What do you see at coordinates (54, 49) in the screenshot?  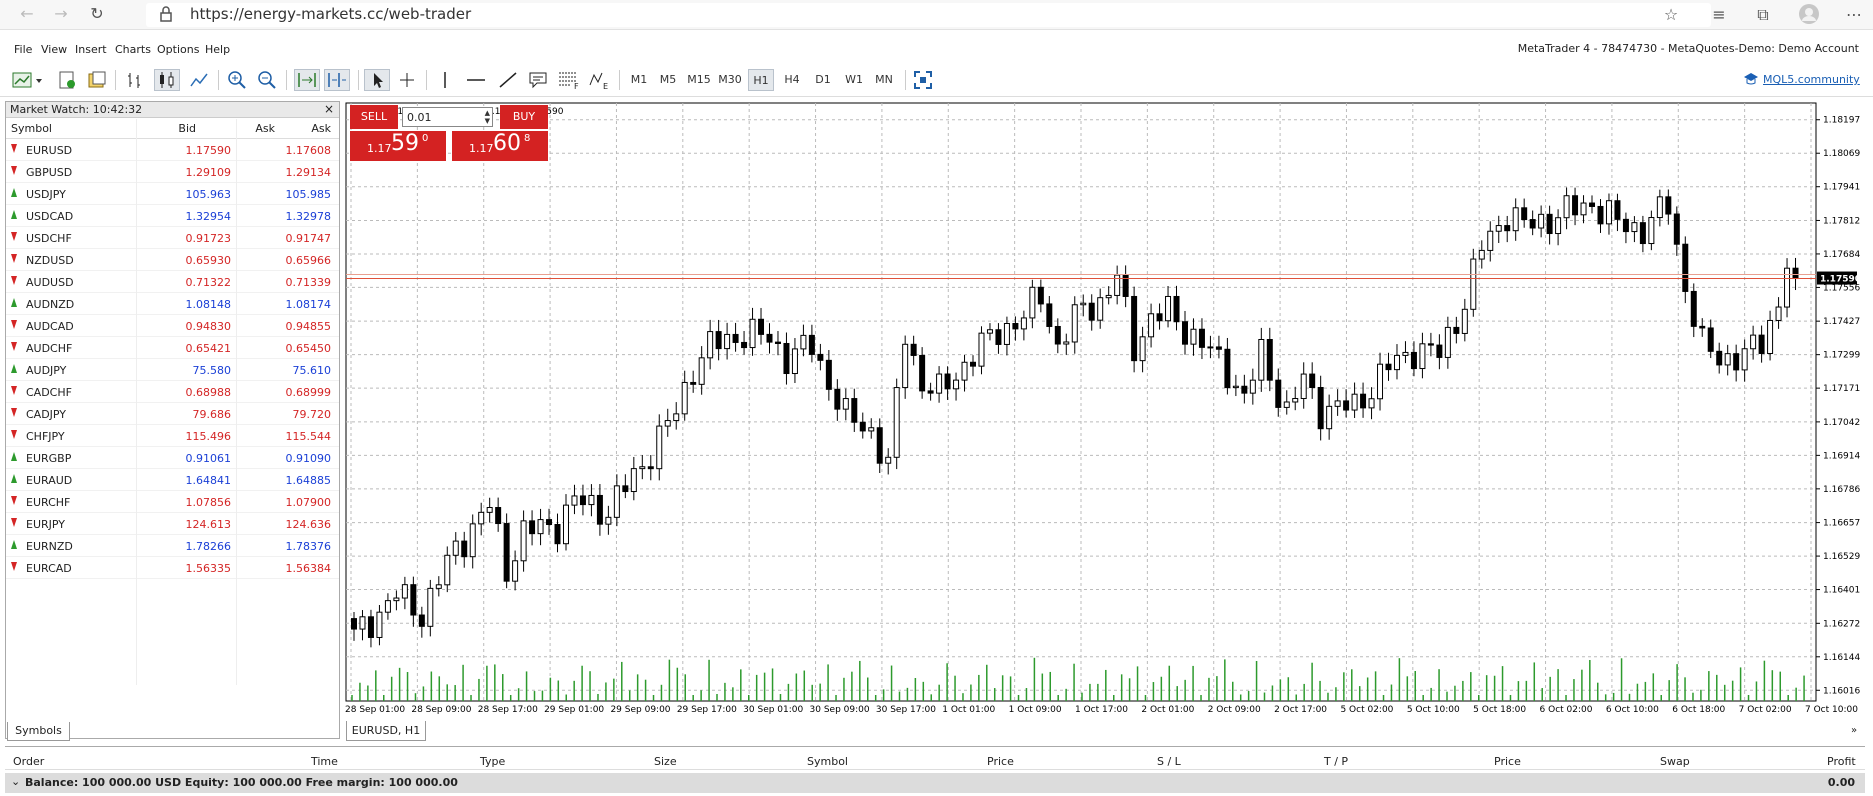 I see `menu-view: View` at bounding box center [54, 49].